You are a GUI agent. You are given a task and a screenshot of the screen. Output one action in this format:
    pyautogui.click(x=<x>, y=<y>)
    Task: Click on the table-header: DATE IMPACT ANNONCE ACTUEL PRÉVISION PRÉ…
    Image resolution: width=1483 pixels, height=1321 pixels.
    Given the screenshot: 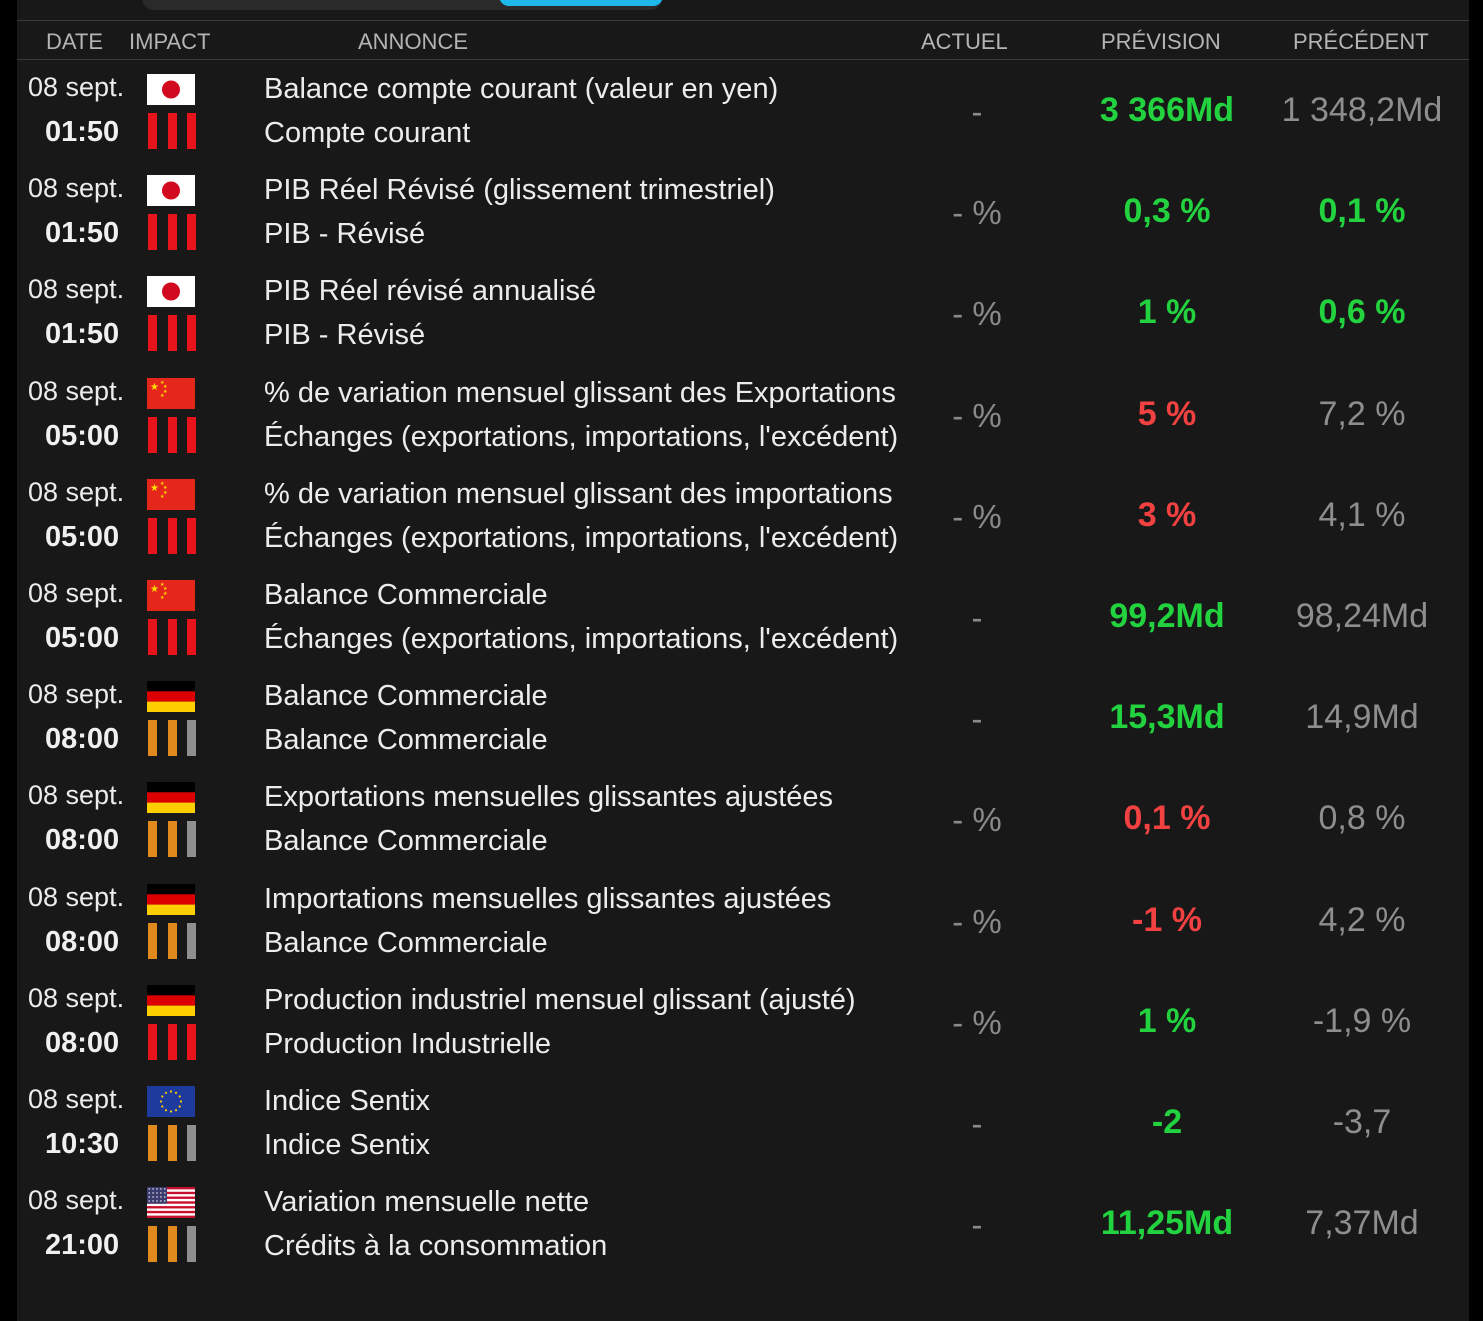 What is the action you would take?
    pyautogui.click(x=743, y=40)
    